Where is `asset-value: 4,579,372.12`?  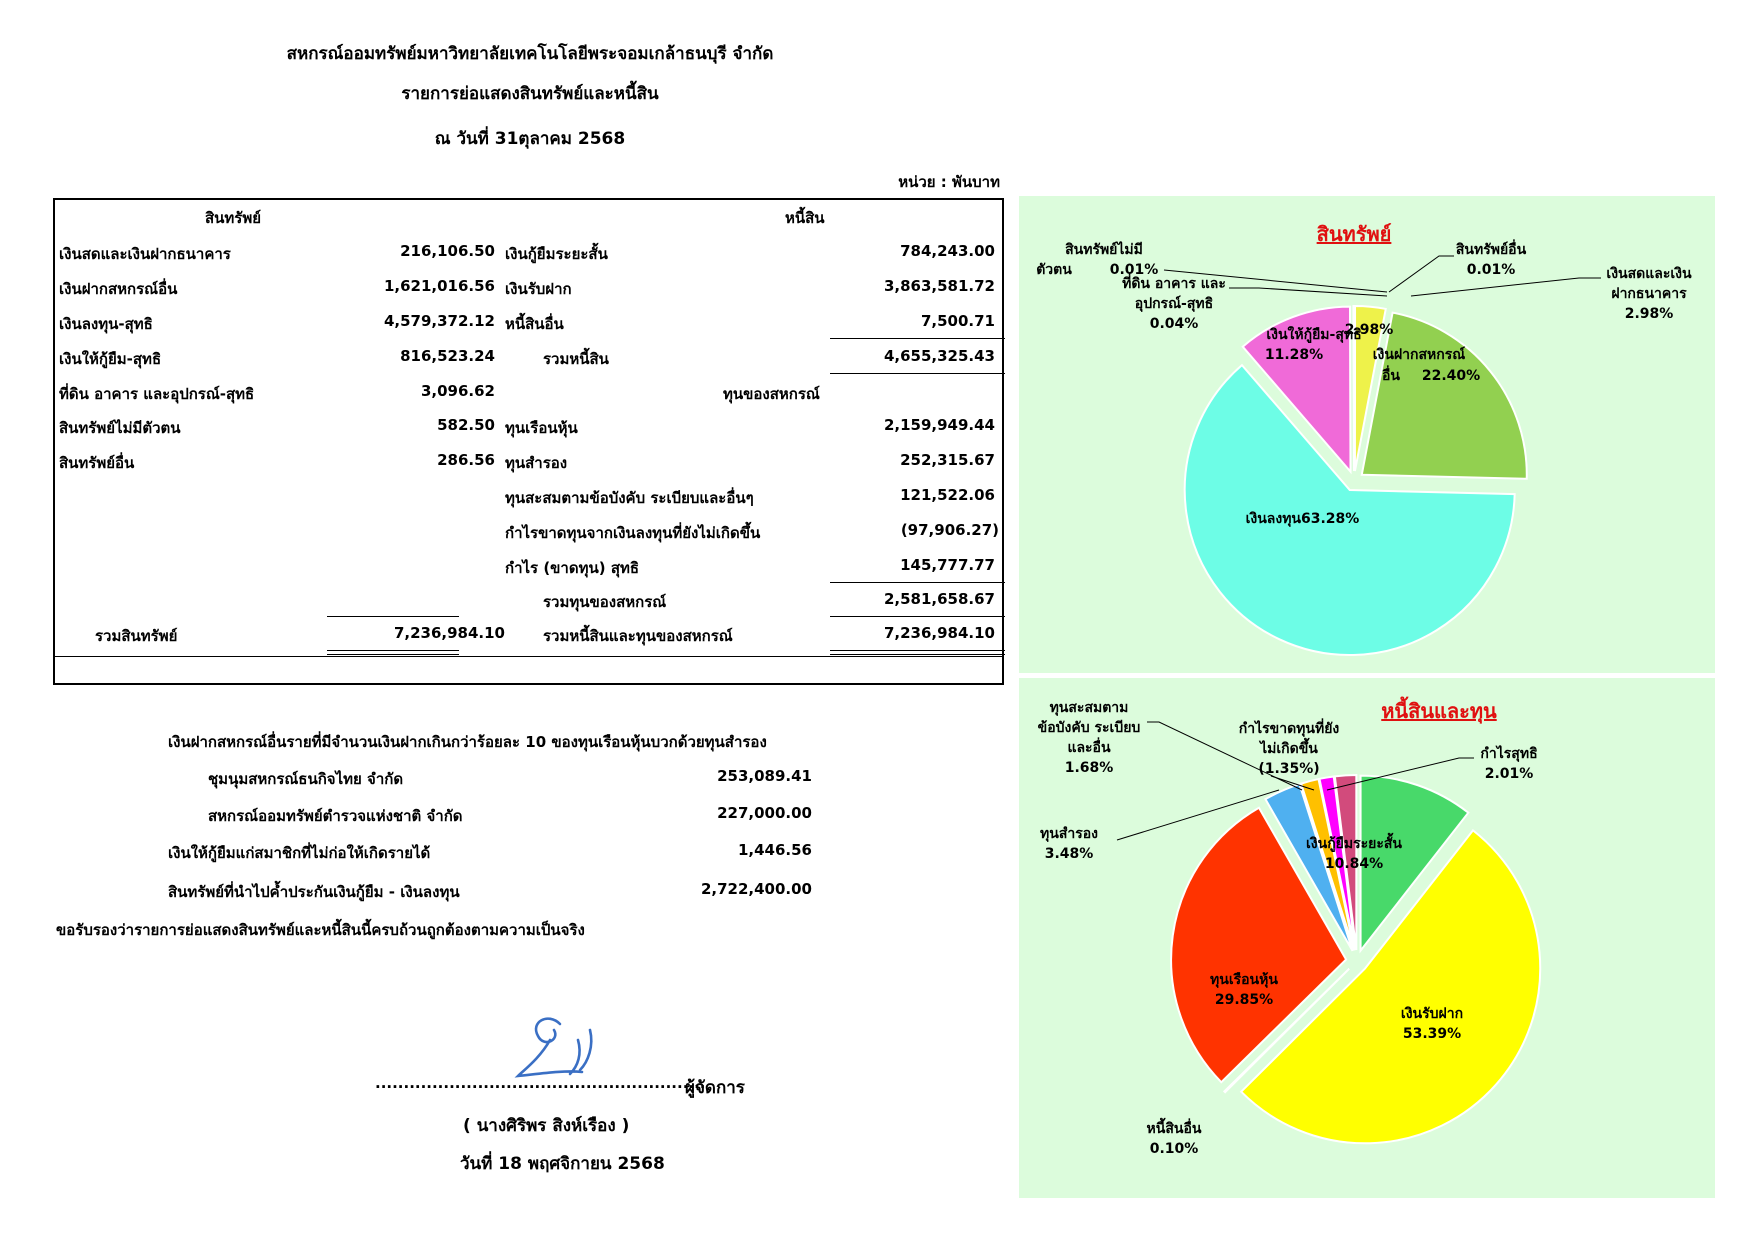 asset-value: 4,579,372.12 is located at coordinates (439, 321).